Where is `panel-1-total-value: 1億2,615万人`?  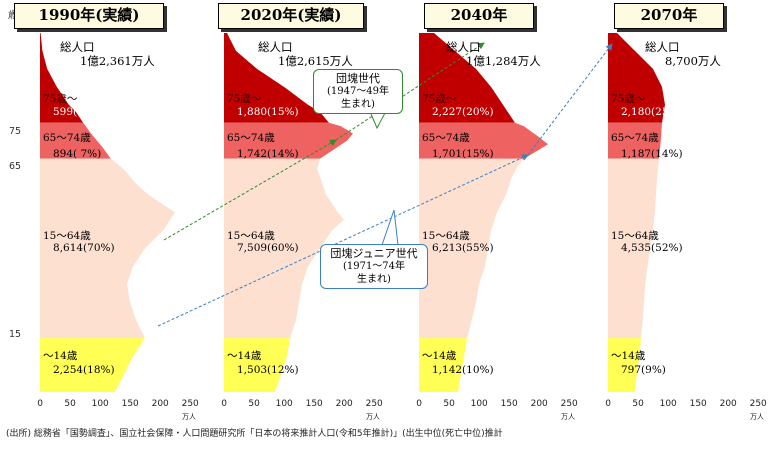 panel-1-total-value: 1億2,615万人 is located at coordinates (315, 61).